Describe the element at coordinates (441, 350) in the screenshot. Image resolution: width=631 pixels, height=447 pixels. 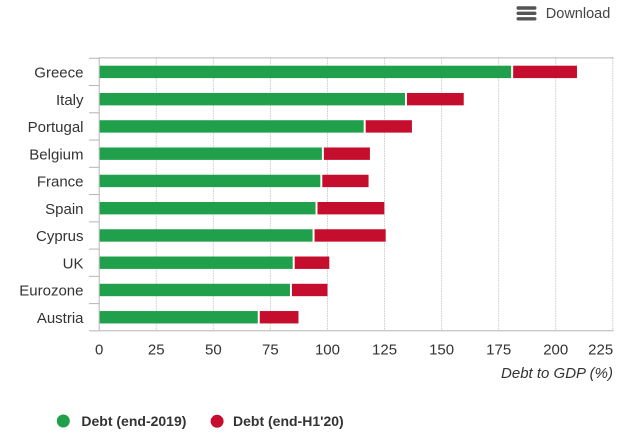
I see `svg-text: 150` at that location.